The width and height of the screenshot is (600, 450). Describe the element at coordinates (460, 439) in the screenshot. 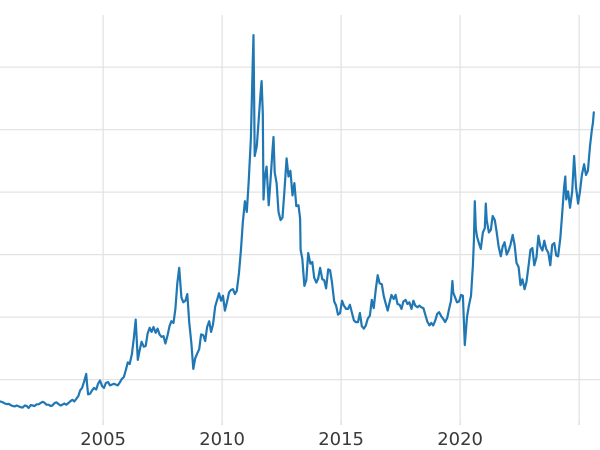

I see `x-tick-label: 2020` at that location.